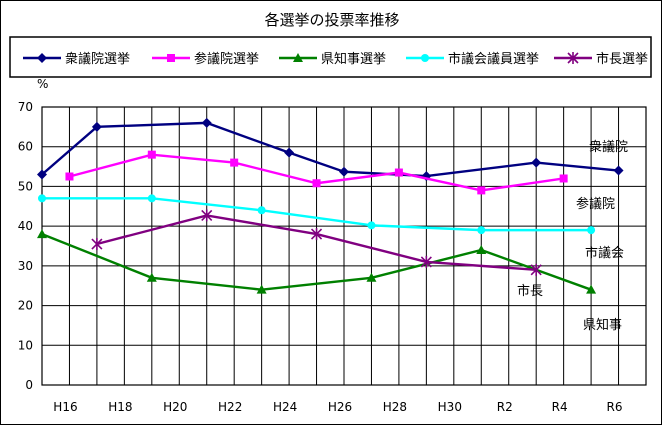 The image size is (662, 426). Describe the element at coordinates (230, 407) in the screenshot. I see `x-tick-label: H22` at that location.